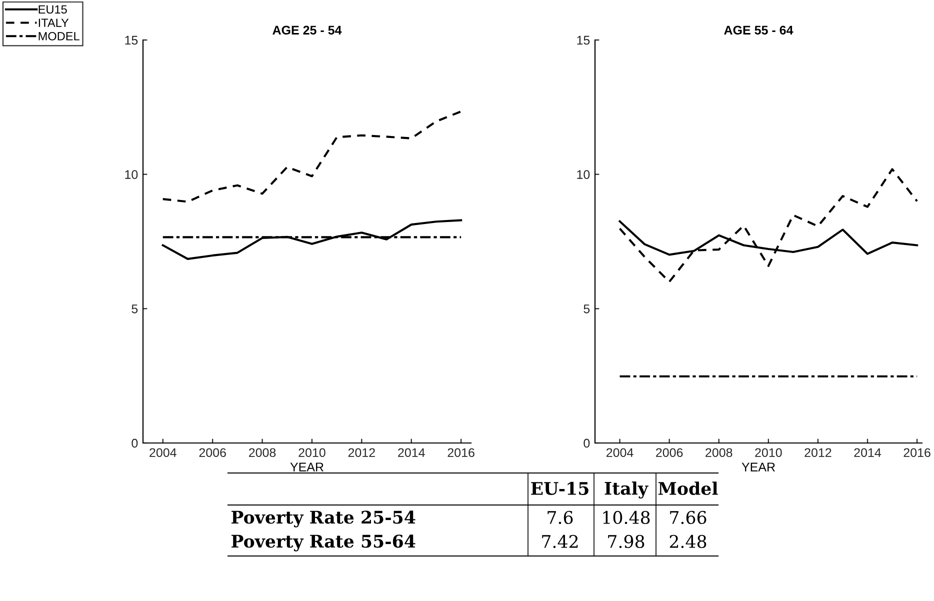  What do you see at coordinates (626, 490) in the screenshot?
I see `text: Italy` at bounding box center [626, 490].